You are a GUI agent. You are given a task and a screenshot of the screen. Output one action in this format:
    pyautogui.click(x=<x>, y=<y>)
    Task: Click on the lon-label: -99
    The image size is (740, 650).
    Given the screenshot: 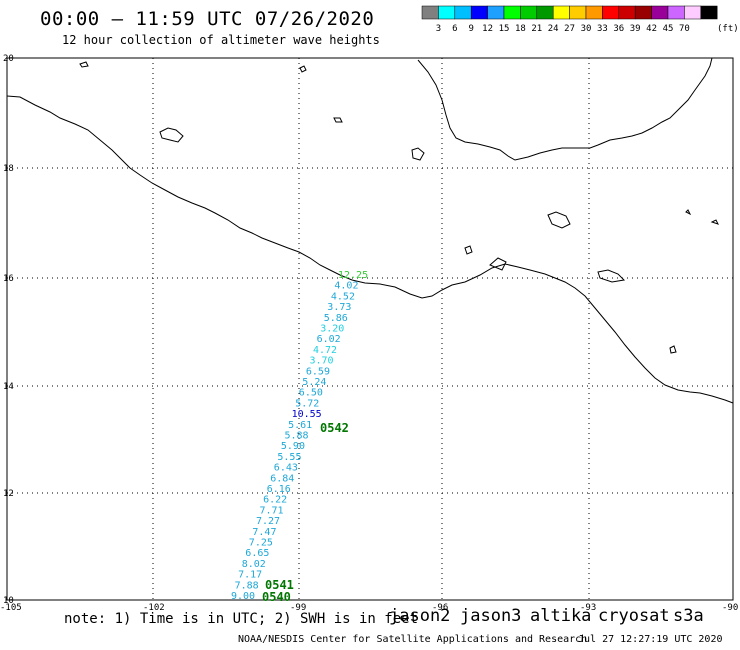 What is the action you would take?
    pyautogui.click(x=298, y=608)
    